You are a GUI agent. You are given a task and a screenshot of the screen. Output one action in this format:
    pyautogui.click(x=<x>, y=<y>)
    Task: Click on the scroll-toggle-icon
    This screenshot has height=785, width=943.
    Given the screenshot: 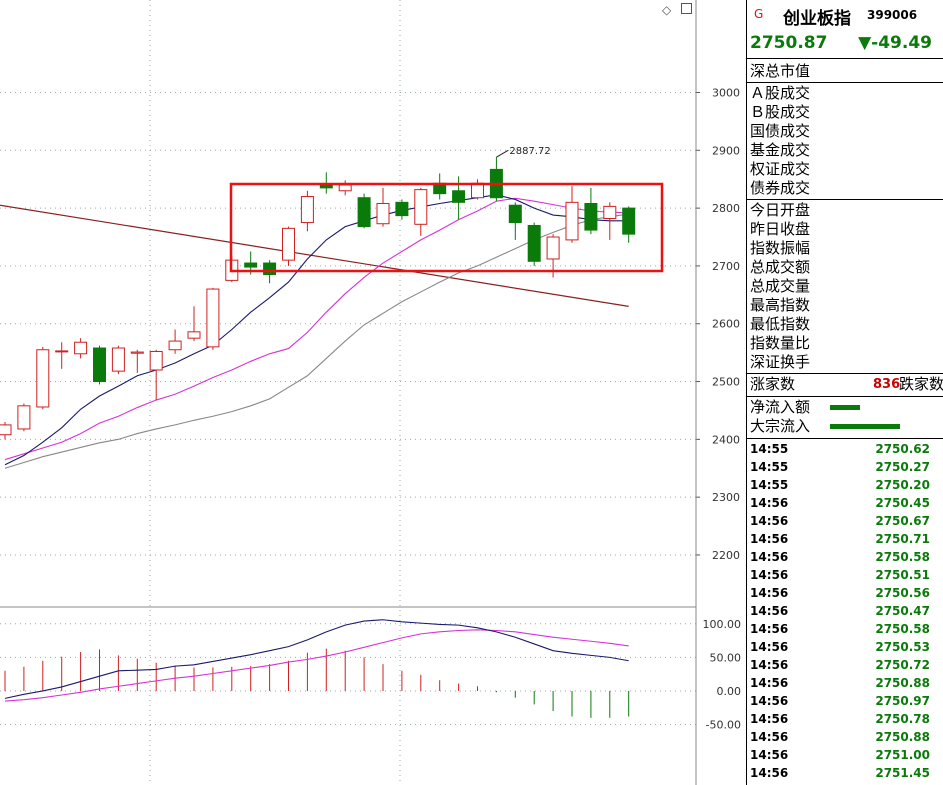 What is the action you would take?
    pyautogui.click(x=686, y=8)
    